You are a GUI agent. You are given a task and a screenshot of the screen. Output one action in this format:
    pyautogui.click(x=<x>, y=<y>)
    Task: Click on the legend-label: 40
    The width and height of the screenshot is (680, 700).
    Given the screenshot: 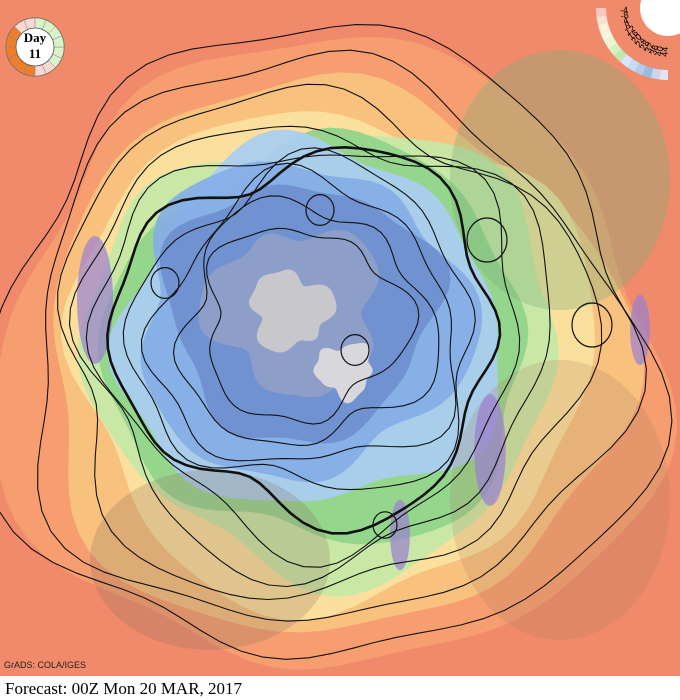 What is the action you would take?
    pyautogui.click(x=660, y=51)
    